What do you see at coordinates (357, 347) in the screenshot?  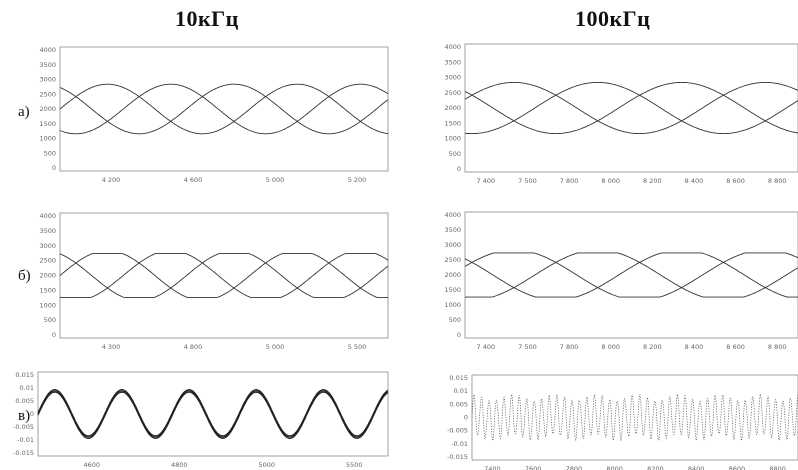 I see `x-tick-label: 5 500` at bounding box center [357, 347].